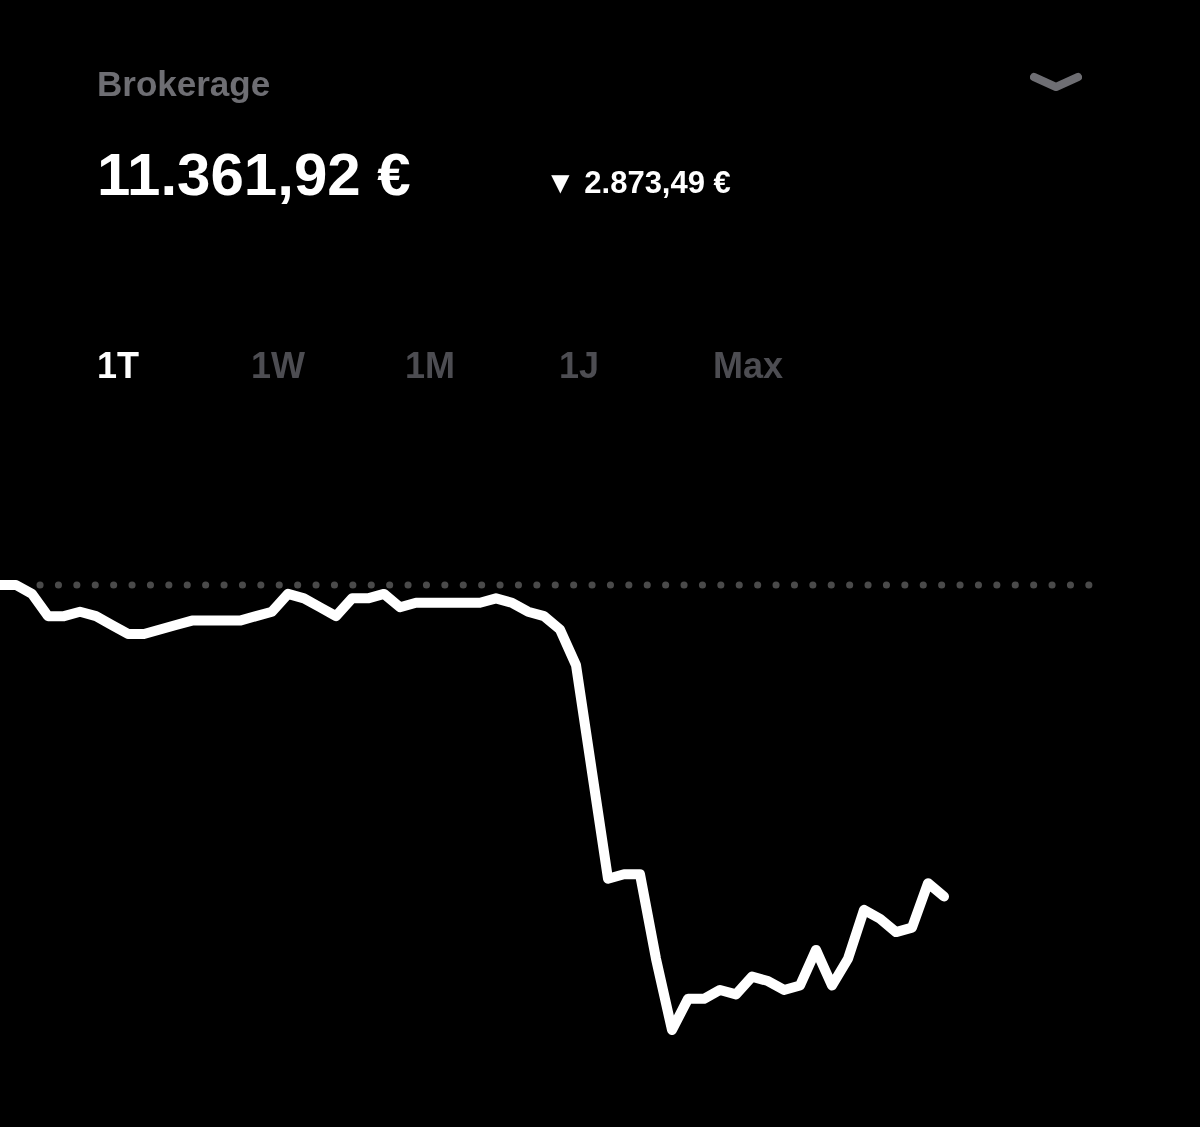  Describe the element at coordinates (174, 366) in the screenshot. I see `text: 1T` at that location.